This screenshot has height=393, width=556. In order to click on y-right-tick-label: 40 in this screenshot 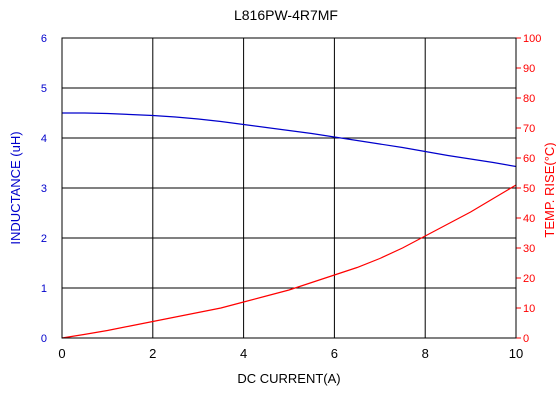, I will do `click(529, 219)`.